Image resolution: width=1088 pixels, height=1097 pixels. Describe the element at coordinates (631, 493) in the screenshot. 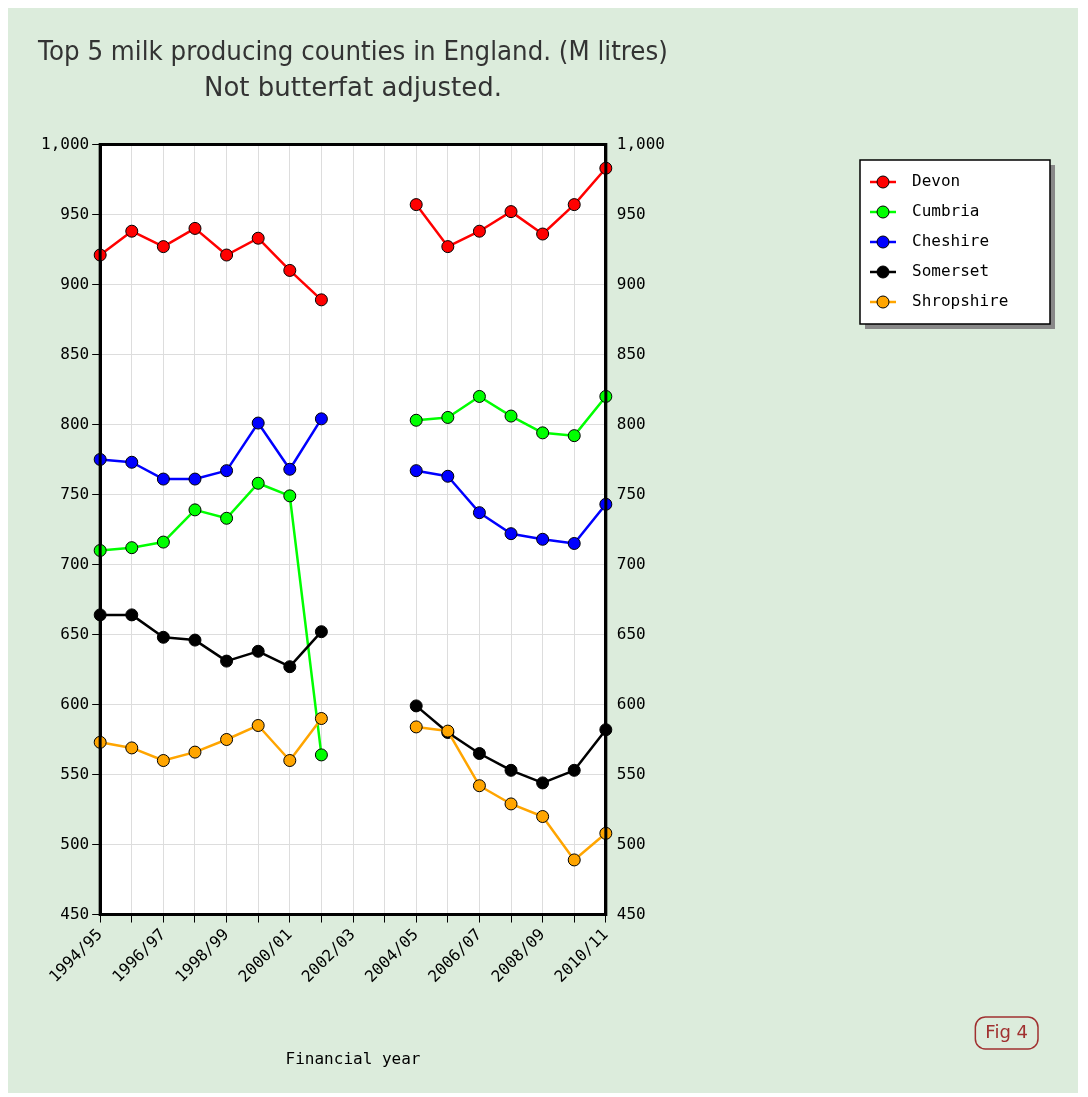

I see `y2-tick-label: 750` at that location.